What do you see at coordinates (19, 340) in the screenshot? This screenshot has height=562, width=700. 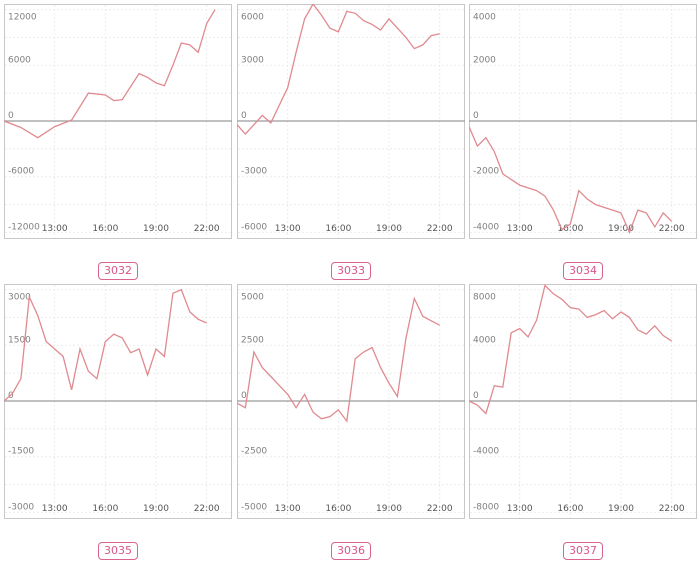 I see `y-tick-label: 1500` at bounding box center [19, 340].